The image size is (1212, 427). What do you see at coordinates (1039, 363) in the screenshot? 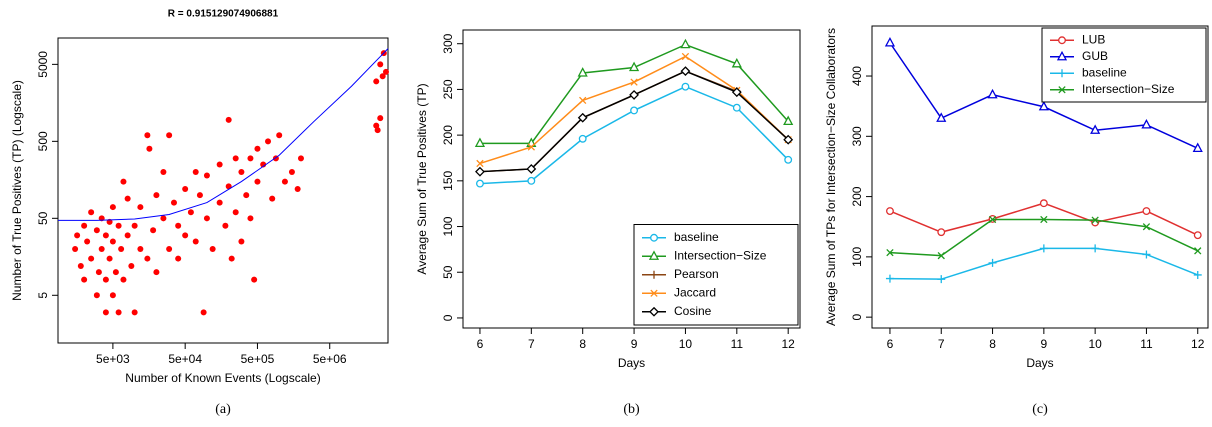
I see `x-axis-label: Days` at bounding box center [1039, 363].